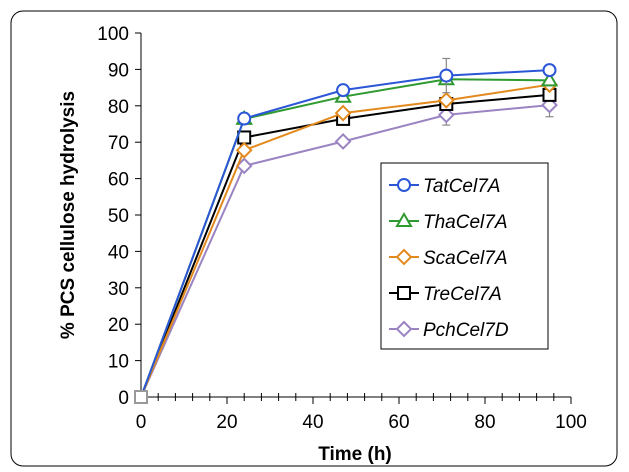 This screenshot has width=629, height=472. Describe the element at coordinates (226, 422) in the screenshot. I see `x-tick-label: 20` at that location.